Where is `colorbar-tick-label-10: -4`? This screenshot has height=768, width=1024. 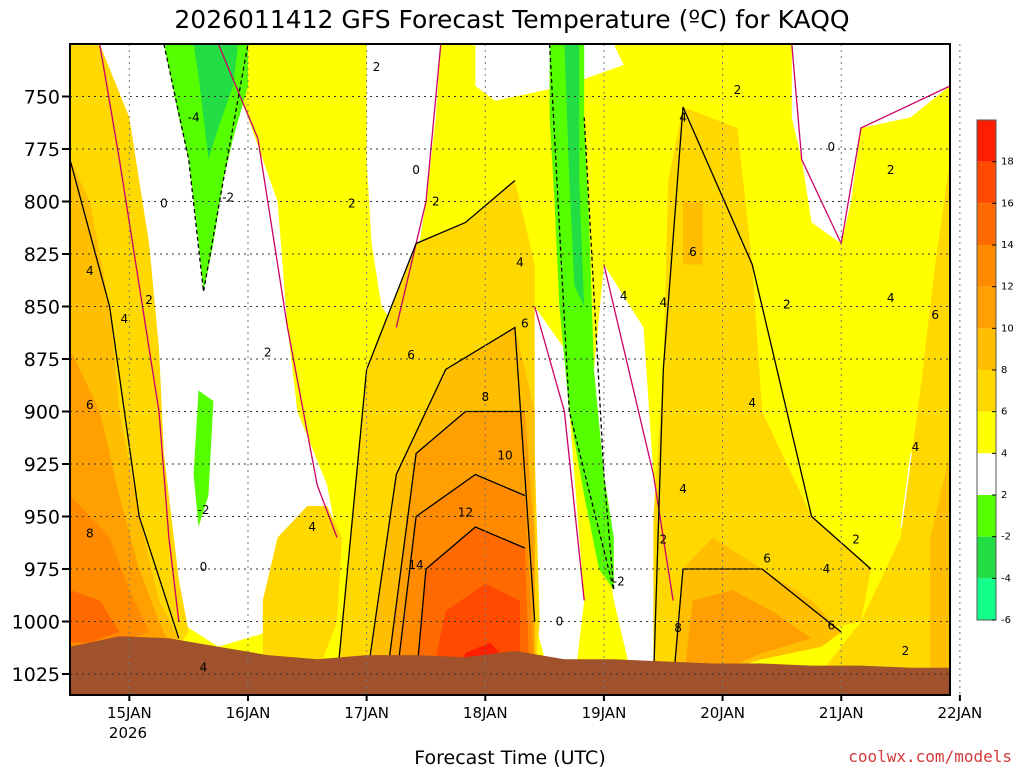
colorbar-tick-label-10: -4 is located at coordinates (1006, 578).